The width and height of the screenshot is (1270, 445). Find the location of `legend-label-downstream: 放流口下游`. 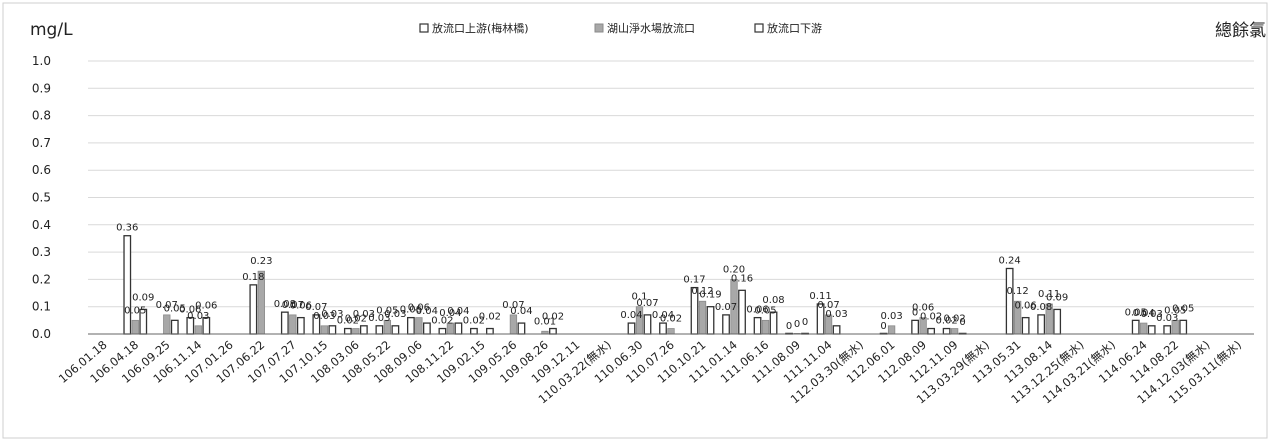

legend-label-downstream: 放流口下游 is located at coordinates (794, 28).